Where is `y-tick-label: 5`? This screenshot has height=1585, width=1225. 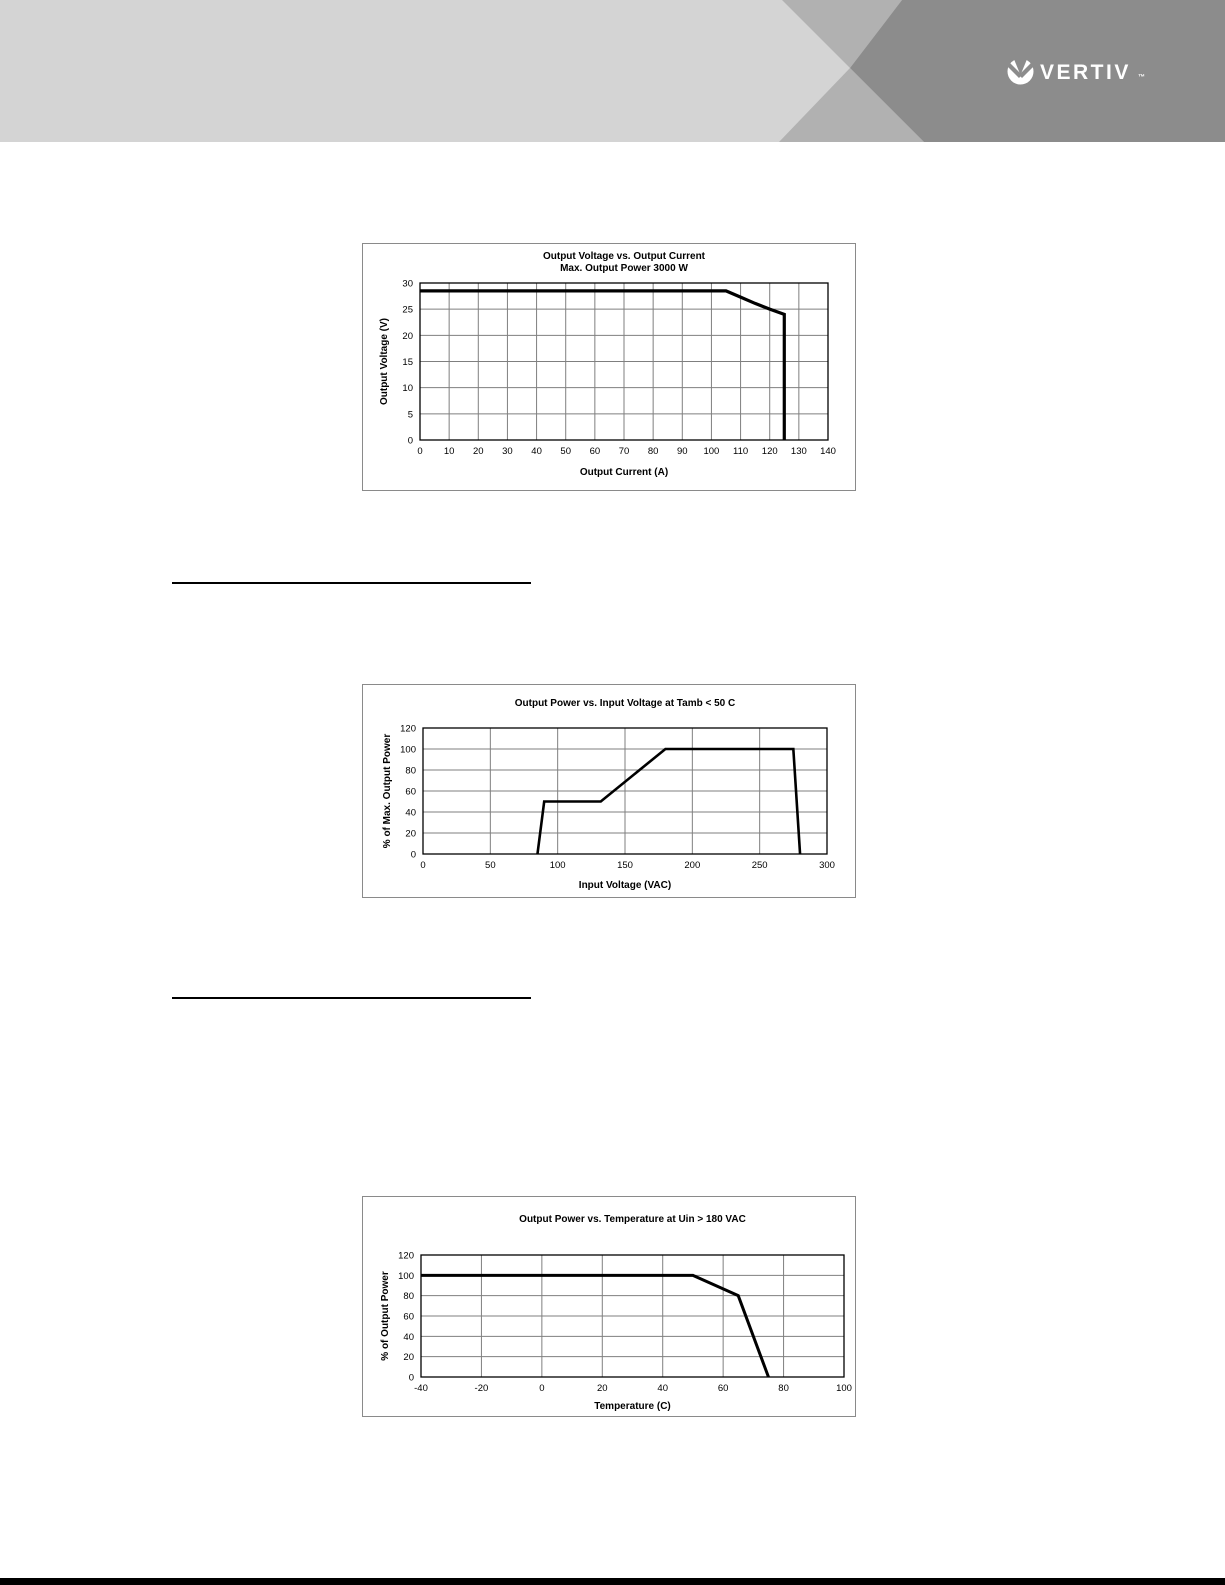 y-tick-label: 5 is located at coordinates (410, 414).